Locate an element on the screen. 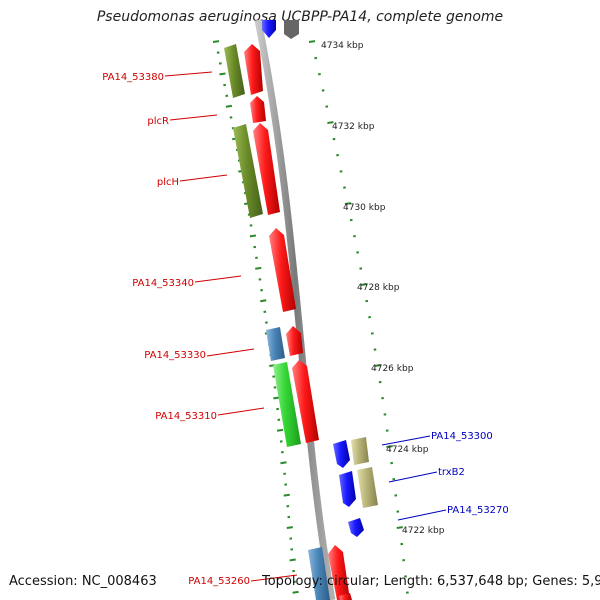 The image size is (600, 600). gene-block-pa14-53310-red is located at coordinates (305, 401).